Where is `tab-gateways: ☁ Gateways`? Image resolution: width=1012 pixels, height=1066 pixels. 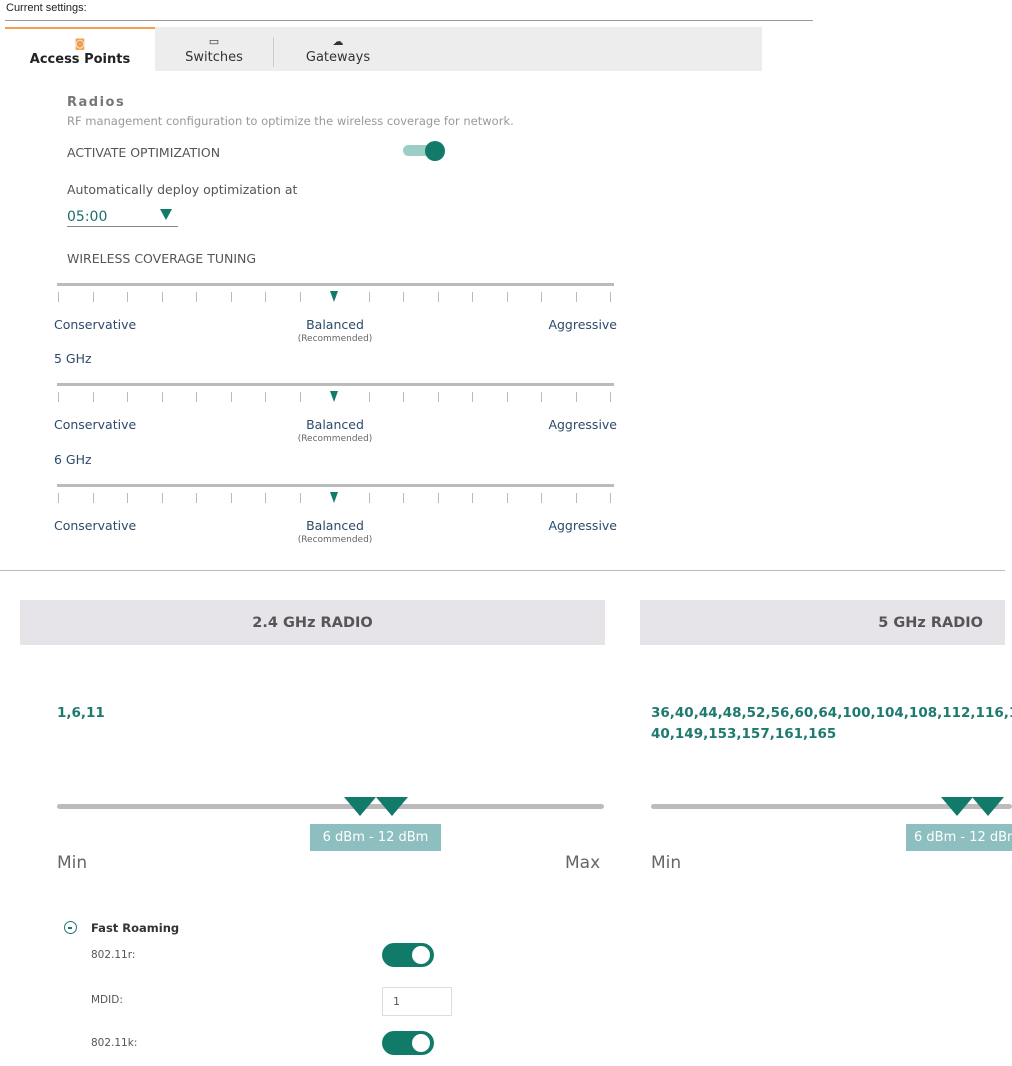
tab-gateways: ☁ Gateways is located at coordinates (338, 49).